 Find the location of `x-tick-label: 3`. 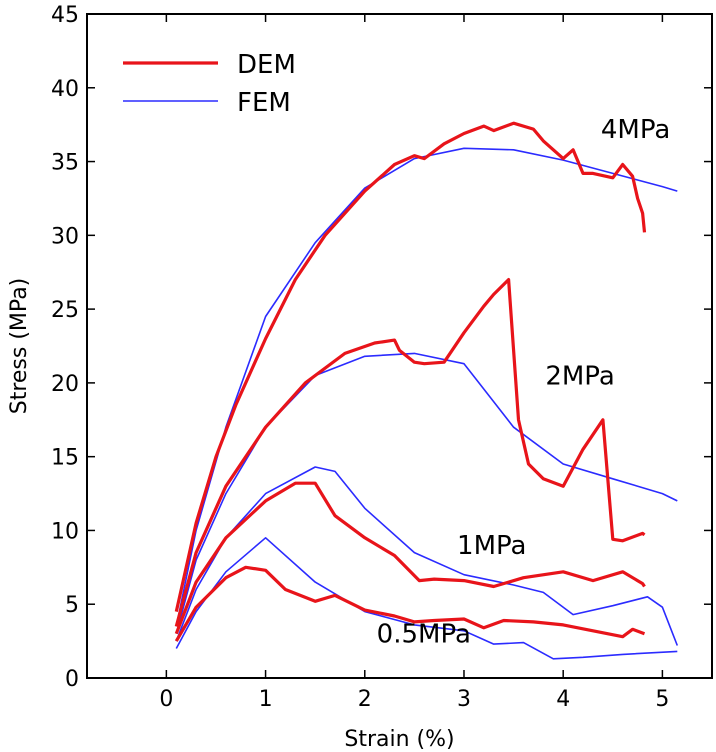

x-tick-label: 3 is located at coordinates (464, 699).